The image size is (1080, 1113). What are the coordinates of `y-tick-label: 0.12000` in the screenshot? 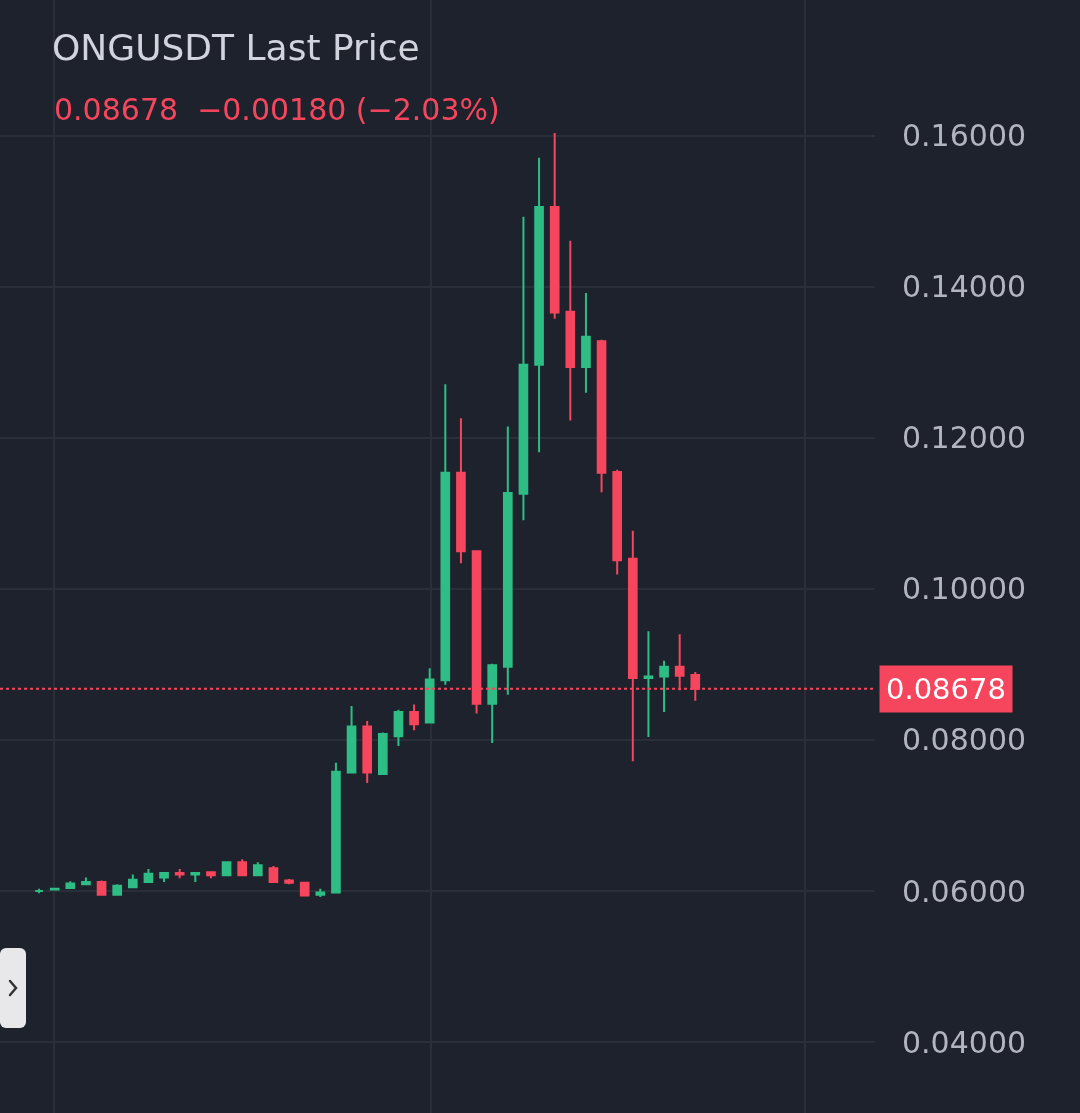 It's located at (964, 438).